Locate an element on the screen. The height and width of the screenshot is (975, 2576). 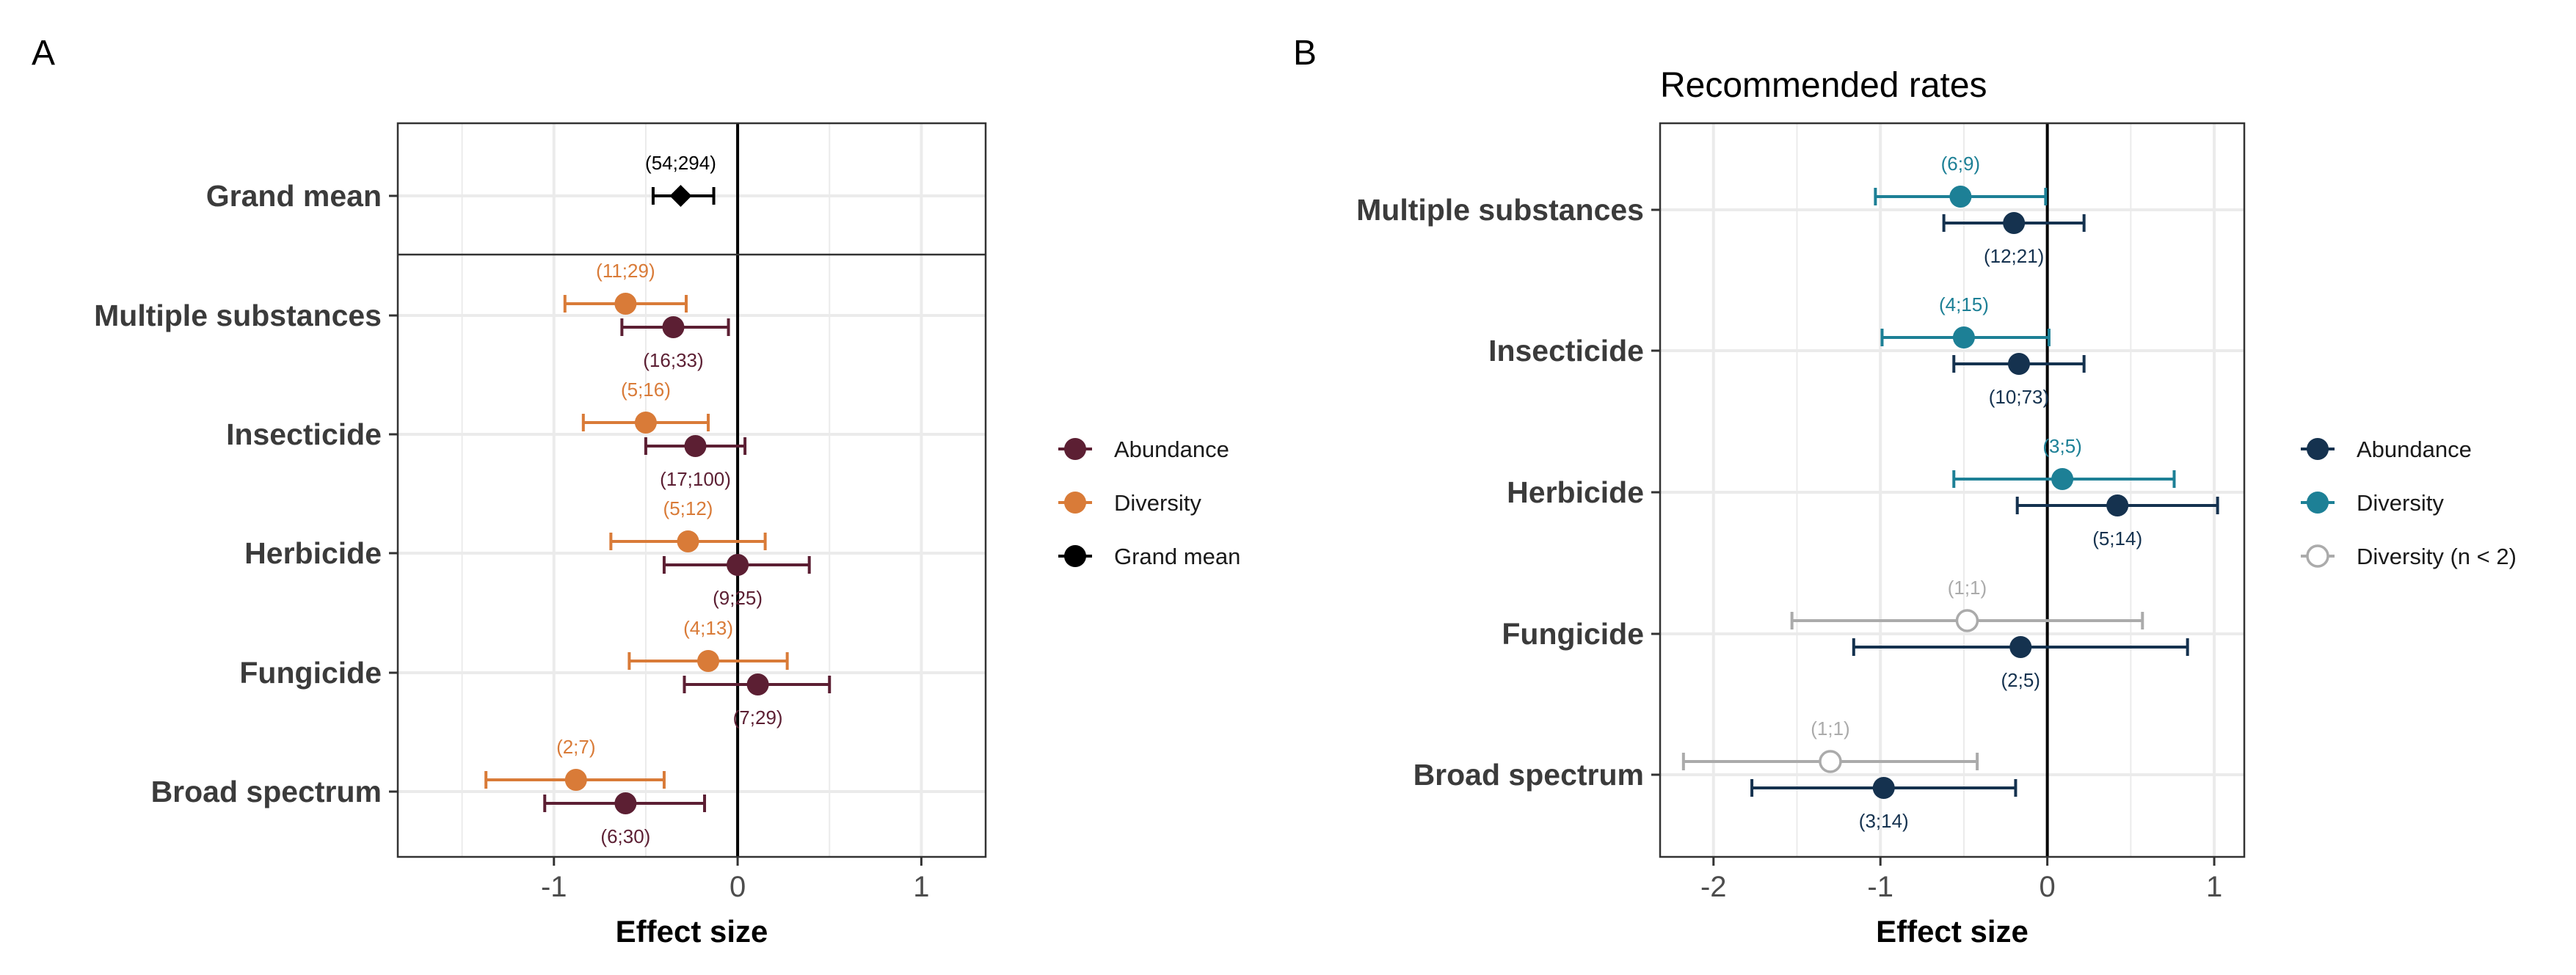
data-label-abundance-herbicide: (5;14) is located at coordinates (2117, 538).